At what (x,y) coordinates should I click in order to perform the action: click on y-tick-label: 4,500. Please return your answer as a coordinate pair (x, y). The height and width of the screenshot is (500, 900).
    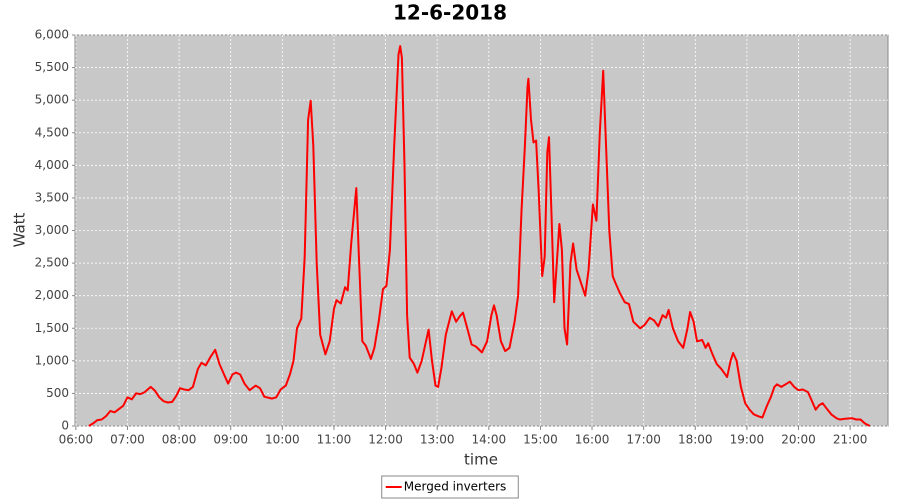
    Looking at the image, I should click on (52, 132).